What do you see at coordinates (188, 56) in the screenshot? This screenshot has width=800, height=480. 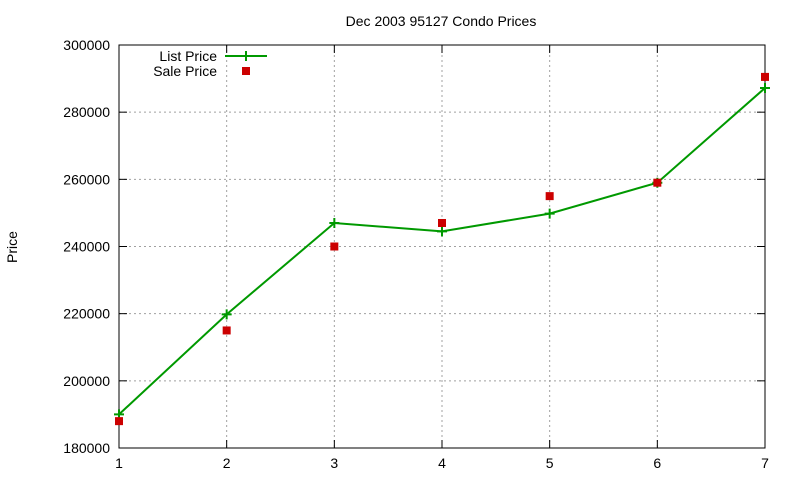 I see `legend-label-list-price: List Price` at bounding box center [188, 56].